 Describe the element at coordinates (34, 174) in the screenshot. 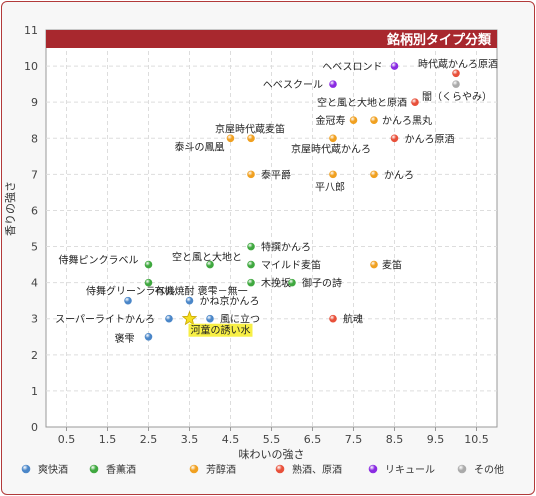

I see `y-tick-label: 7` at that location.